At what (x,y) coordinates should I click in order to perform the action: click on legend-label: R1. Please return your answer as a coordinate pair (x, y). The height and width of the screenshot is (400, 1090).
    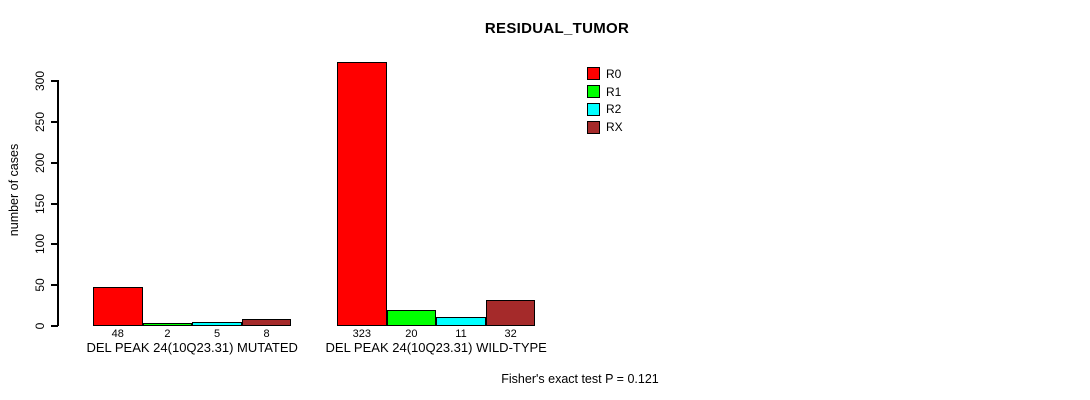
    Looking at the image, I should click on (614, 91).